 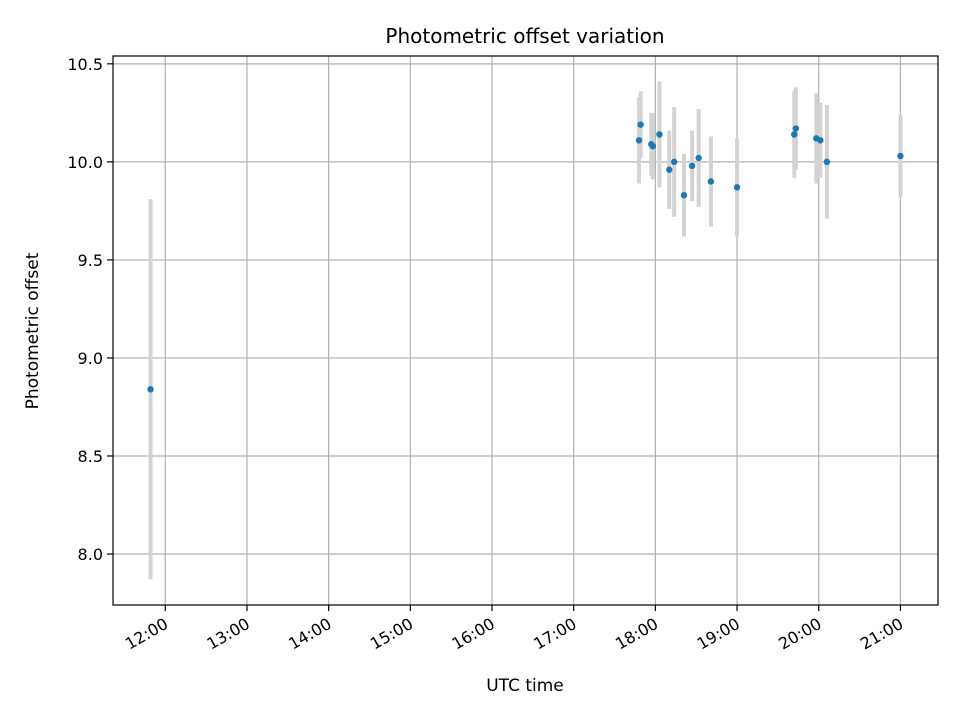 What do you see at coordinates (85, 64) in the screenshot?
I see `y-tick-label: 10.5` at bounding box center [85, 64].